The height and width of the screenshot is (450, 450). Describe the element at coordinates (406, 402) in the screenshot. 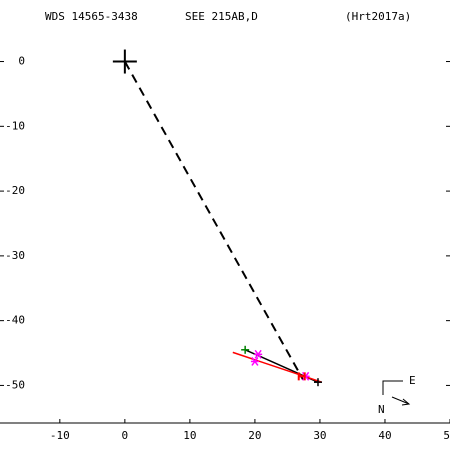

I see `compass-arrowhead` at that location.